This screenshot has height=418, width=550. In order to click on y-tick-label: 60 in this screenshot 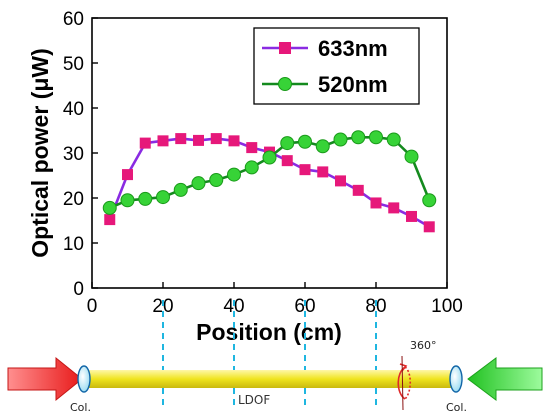, I will do `click(73, 19)`.